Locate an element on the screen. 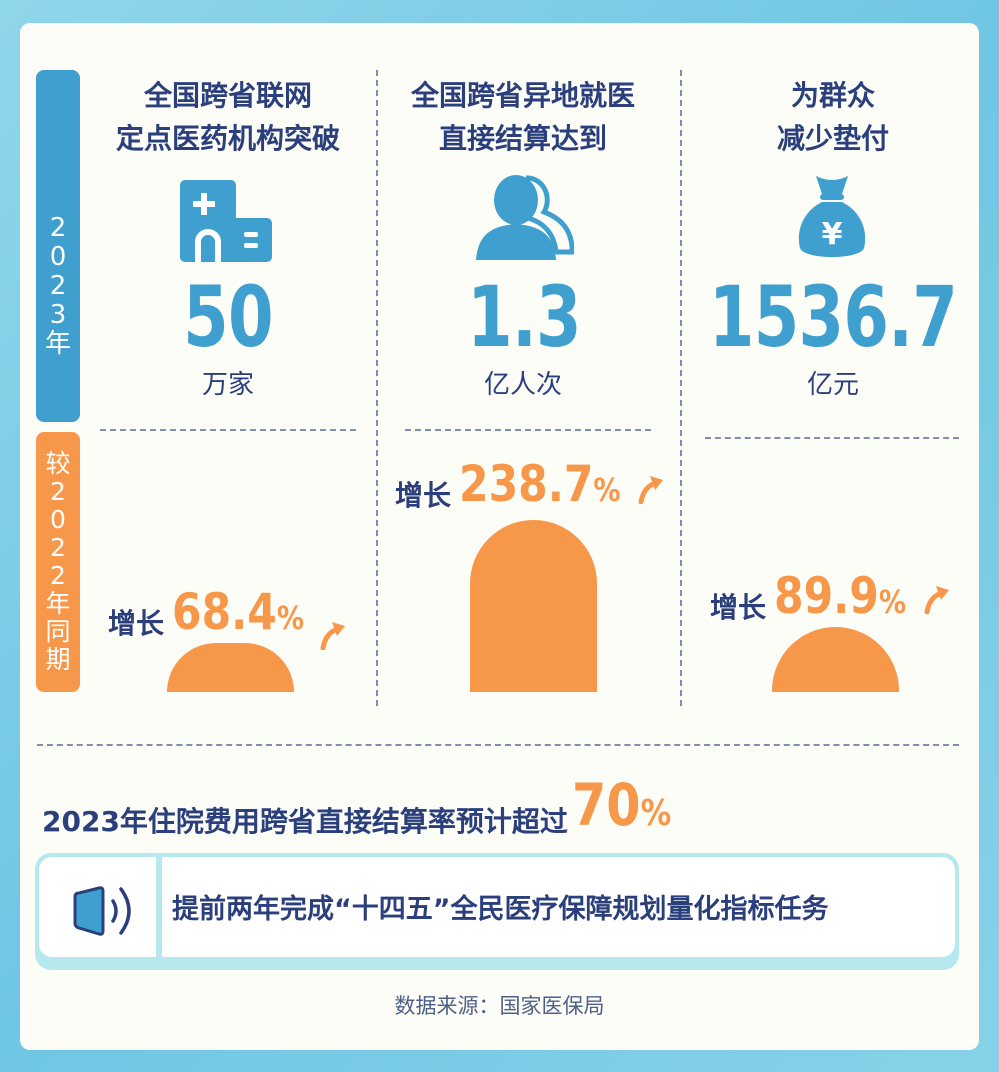 The height and width of the screenshot is (1072, 999). year-tab: 2 0 2 3 年 is located at coordinates (58, 246).